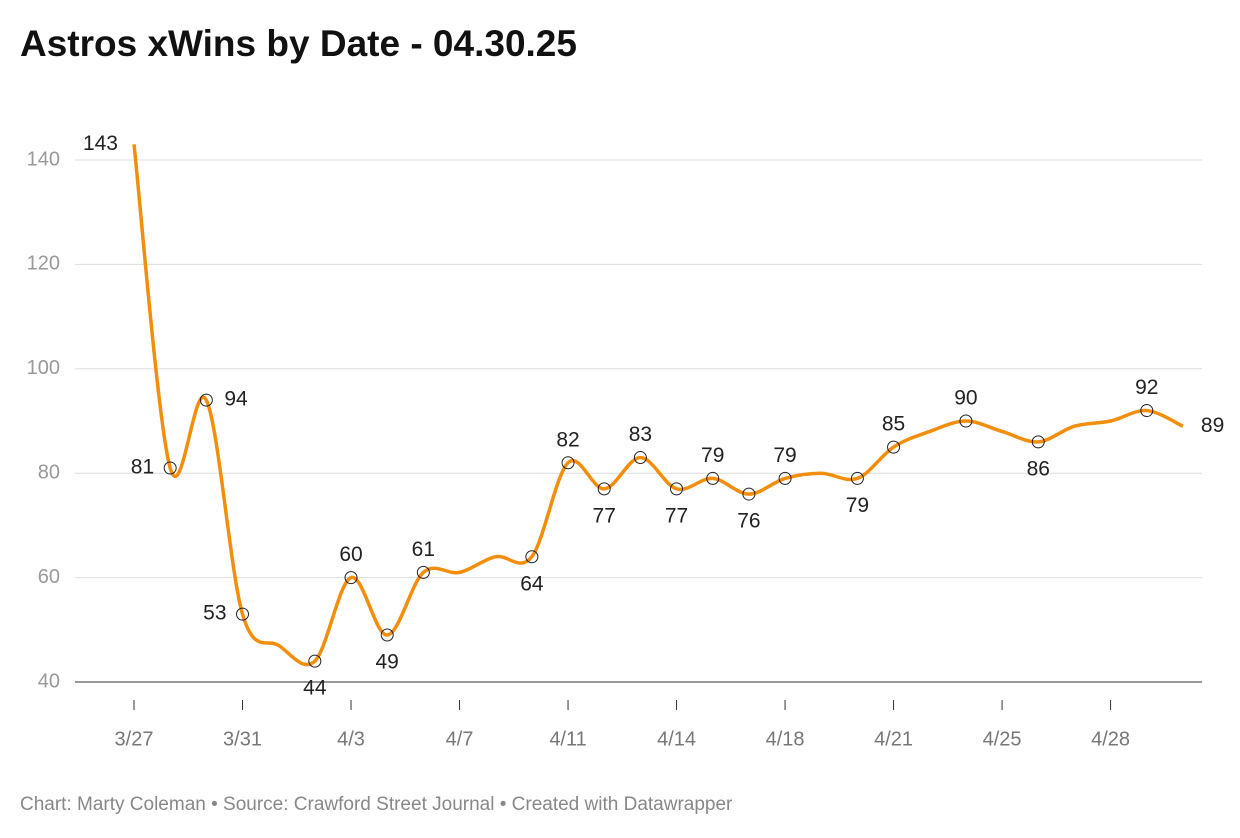 Image resolution: width=1240 pixels, height=838 pixels. I want to click on x-tick-label: 4/3, so click(351, 739).